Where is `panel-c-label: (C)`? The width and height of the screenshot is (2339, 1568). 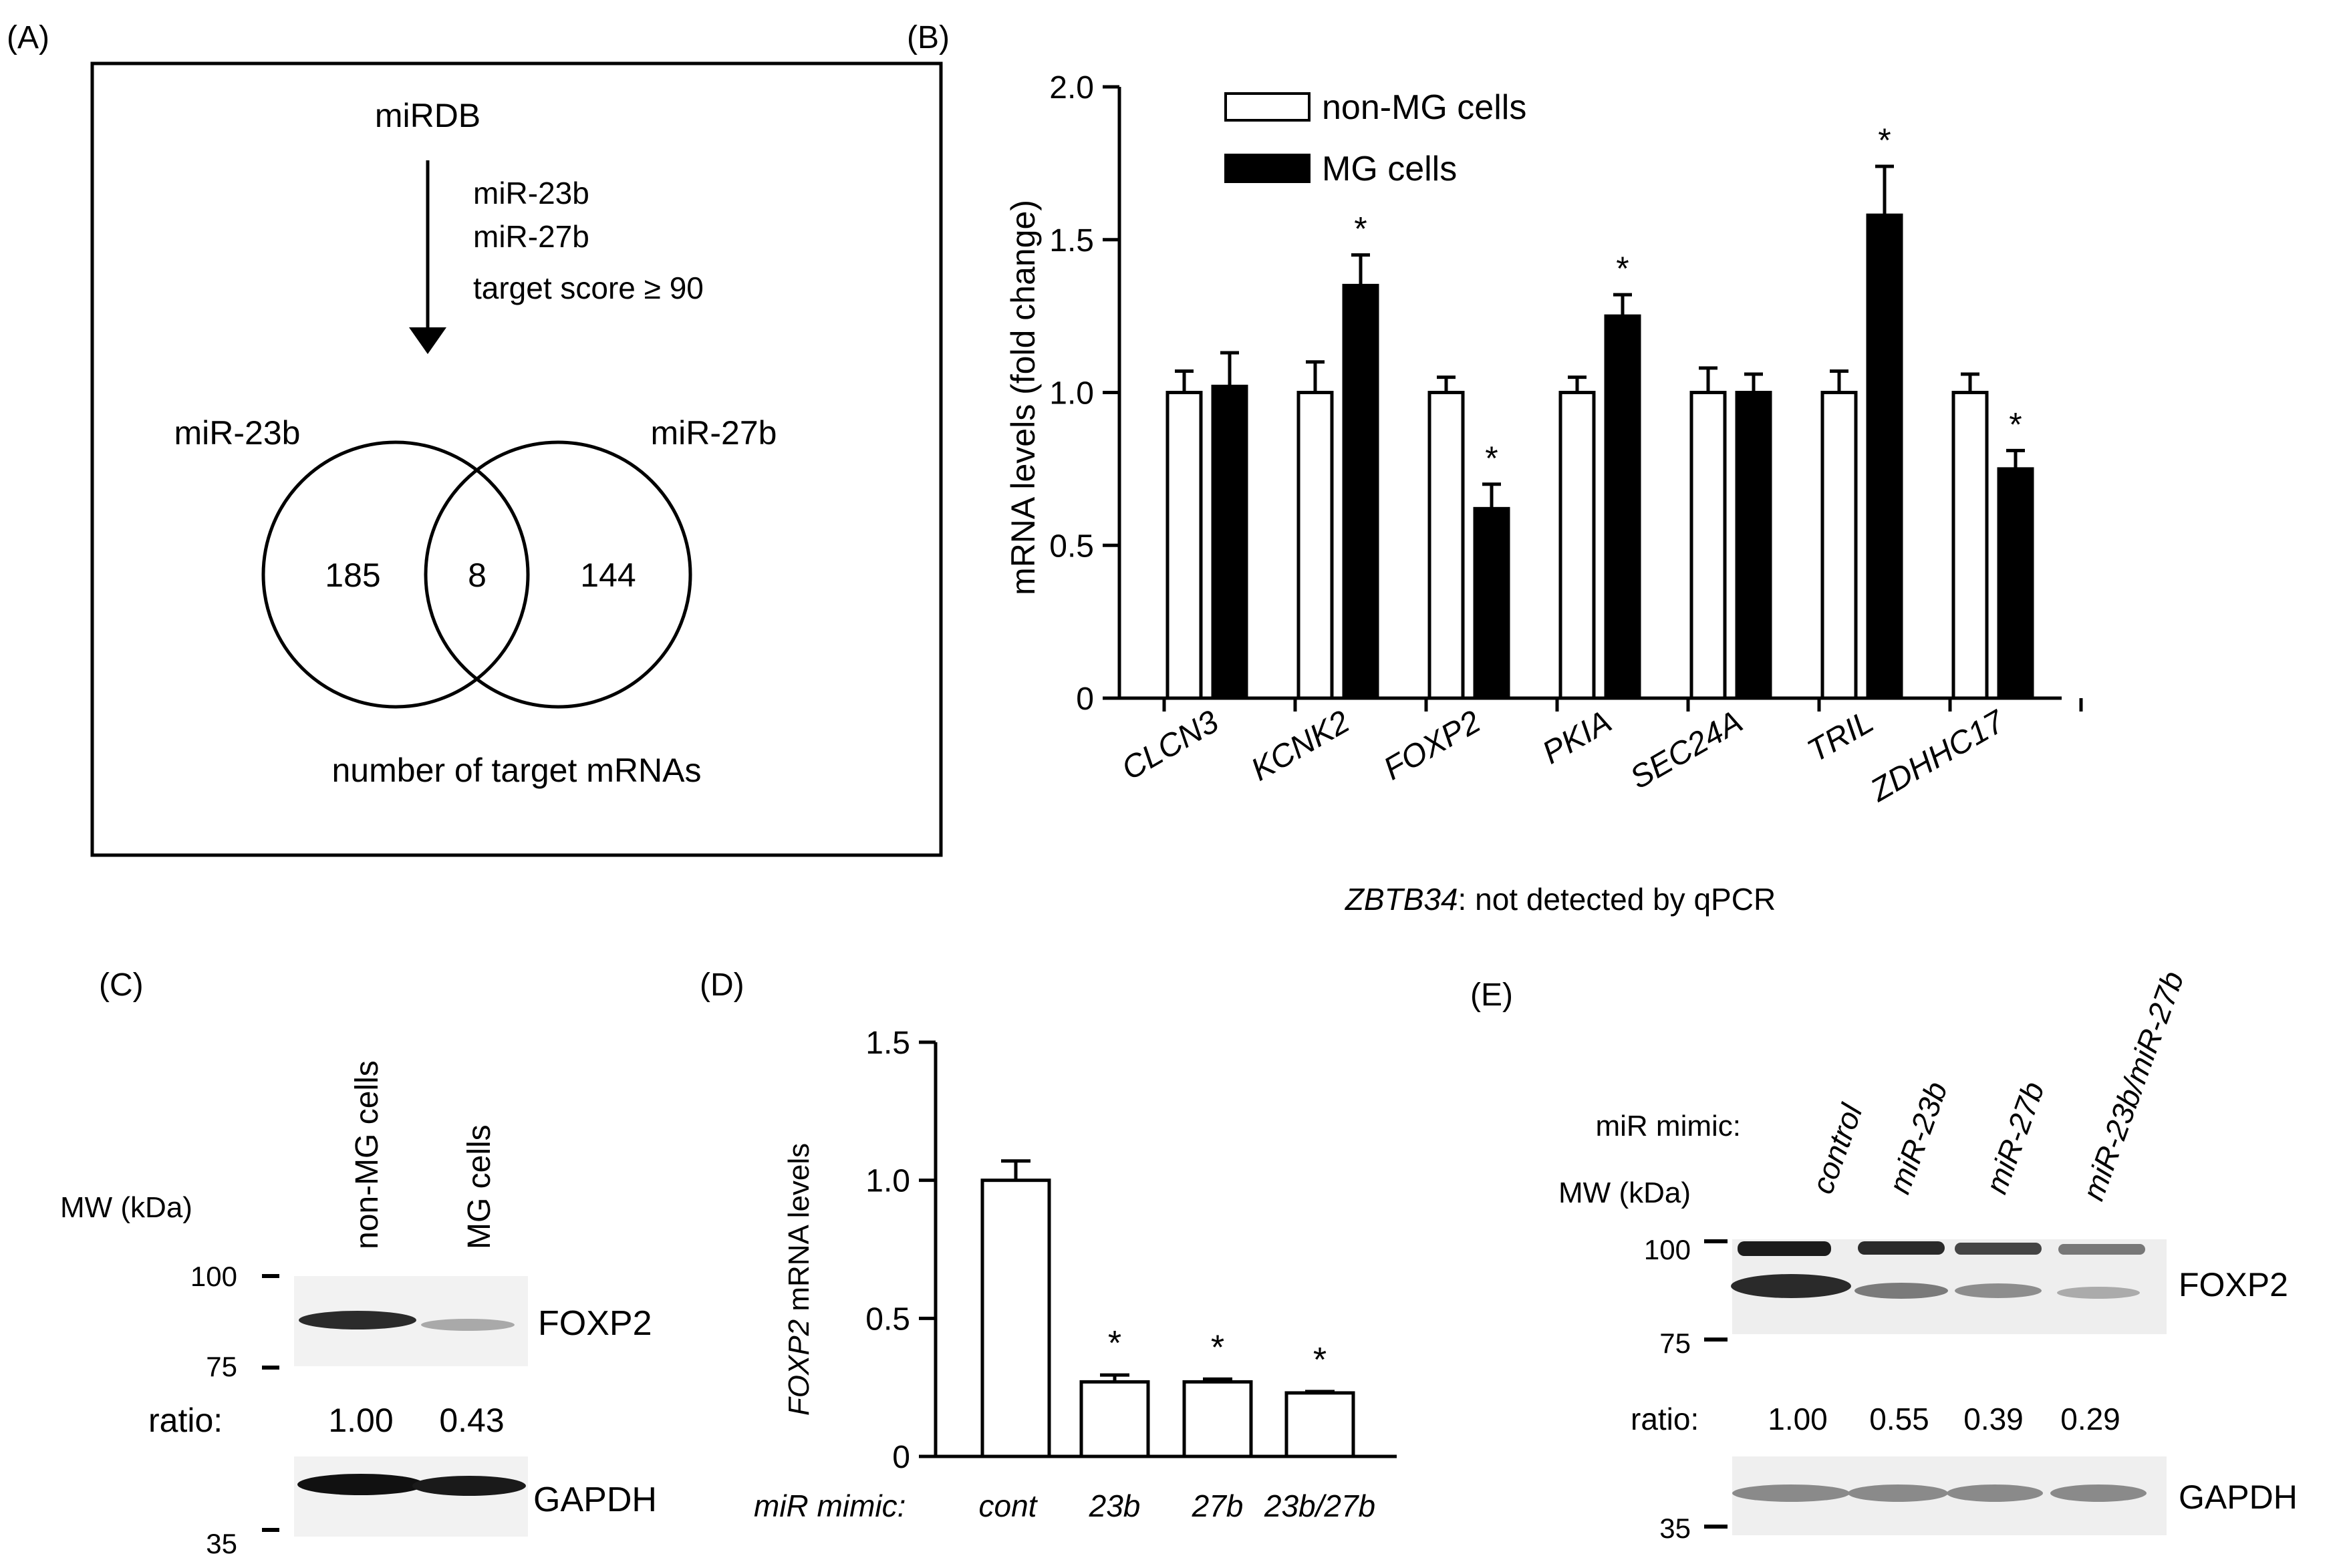 panel-c-label: (C) is located at coordinates (121, 985).